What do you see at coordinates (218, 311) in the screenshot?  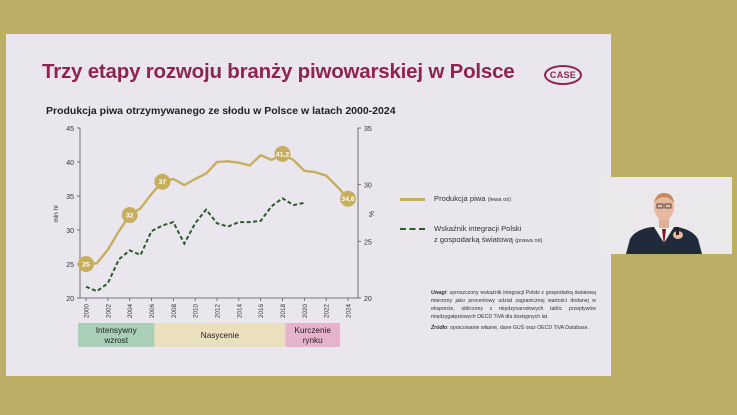 I see `x-tick-label: 2012` at bounding box center [218, 311].